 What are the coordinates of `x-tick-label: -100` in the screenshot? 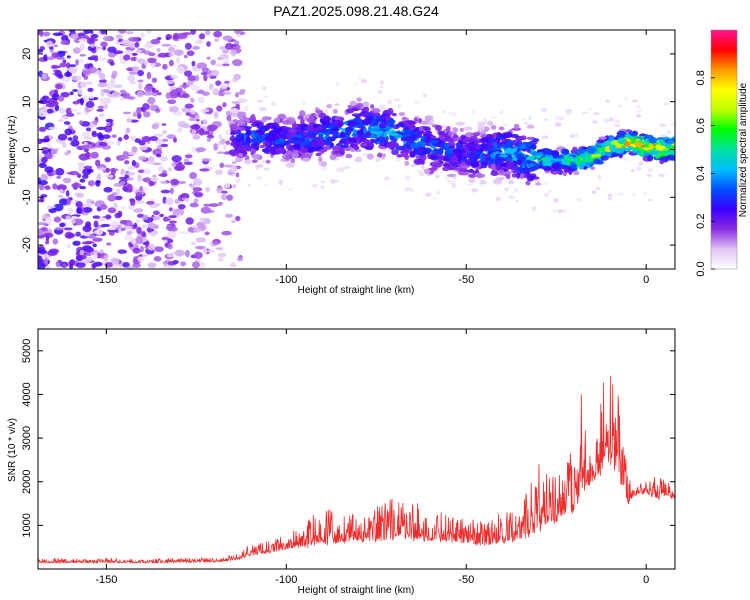 It's located at (286, 580).